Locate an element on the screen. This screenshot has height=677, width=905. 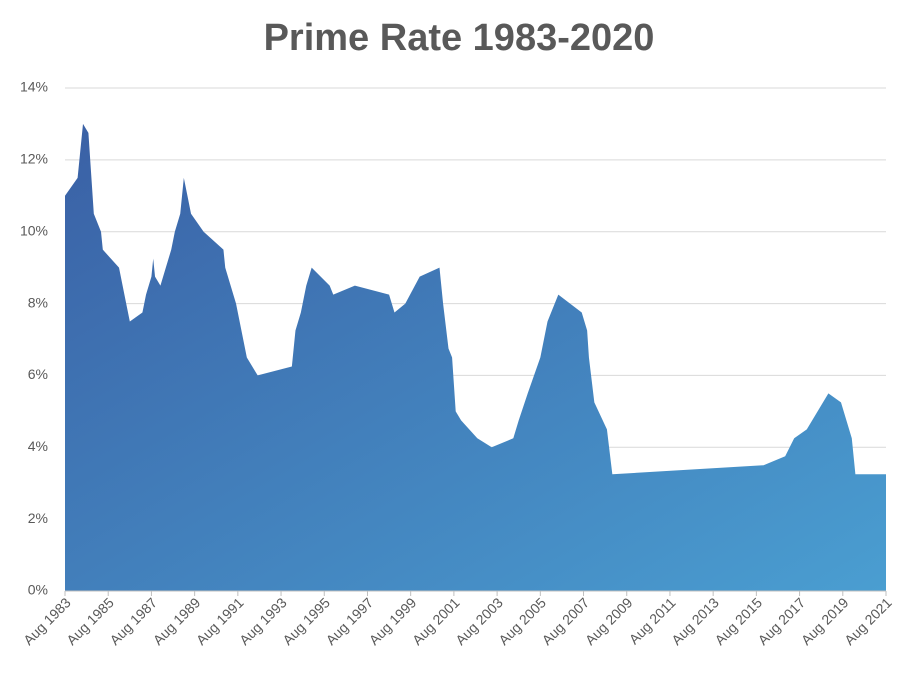
x-tick-label: Aug 2021 is located at coordinates (868, 621).